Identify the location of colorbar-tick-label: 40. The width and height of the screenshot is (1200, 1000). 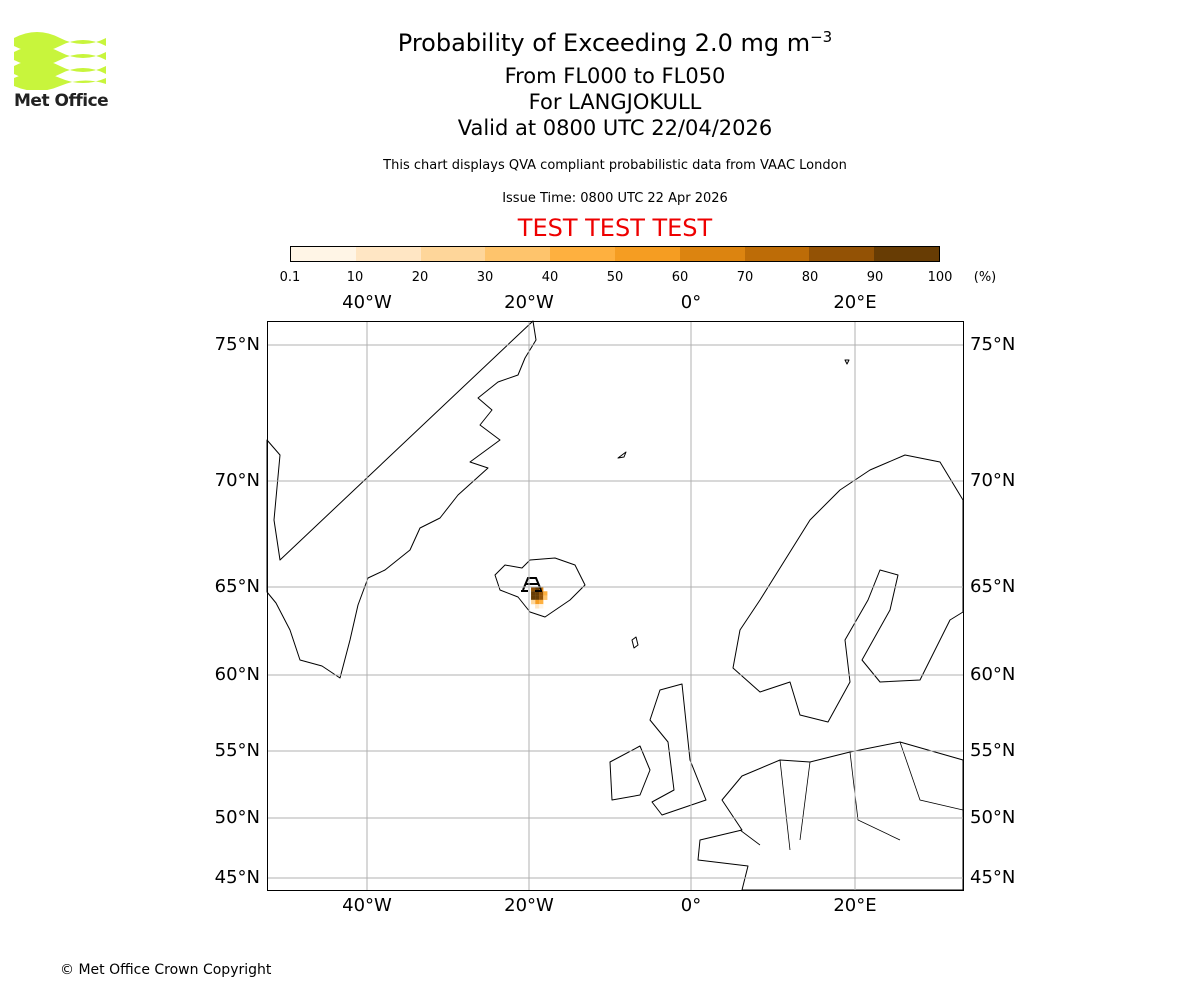
(550, 277).